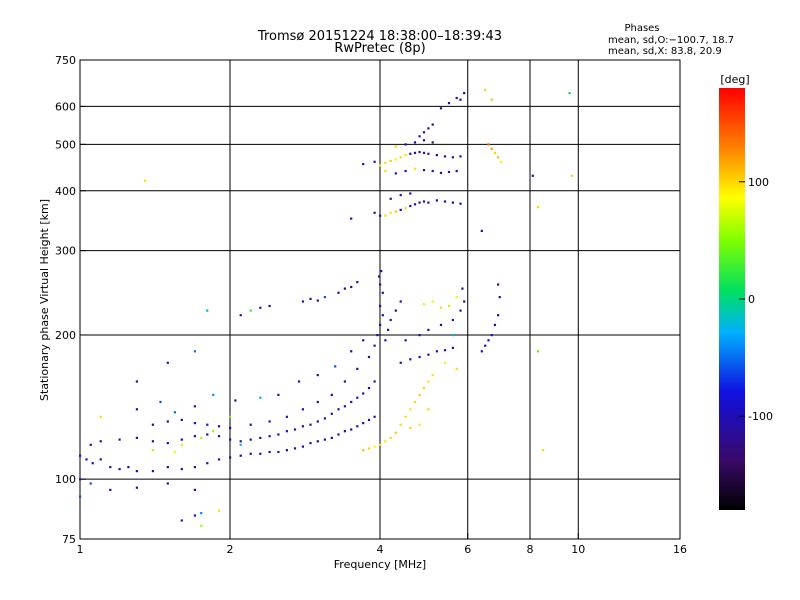 This screenshot has width=800, height=600. Describe the element at coordinates (65, 191) in the screenshot. I see `y-tick-label: 400` at that location.